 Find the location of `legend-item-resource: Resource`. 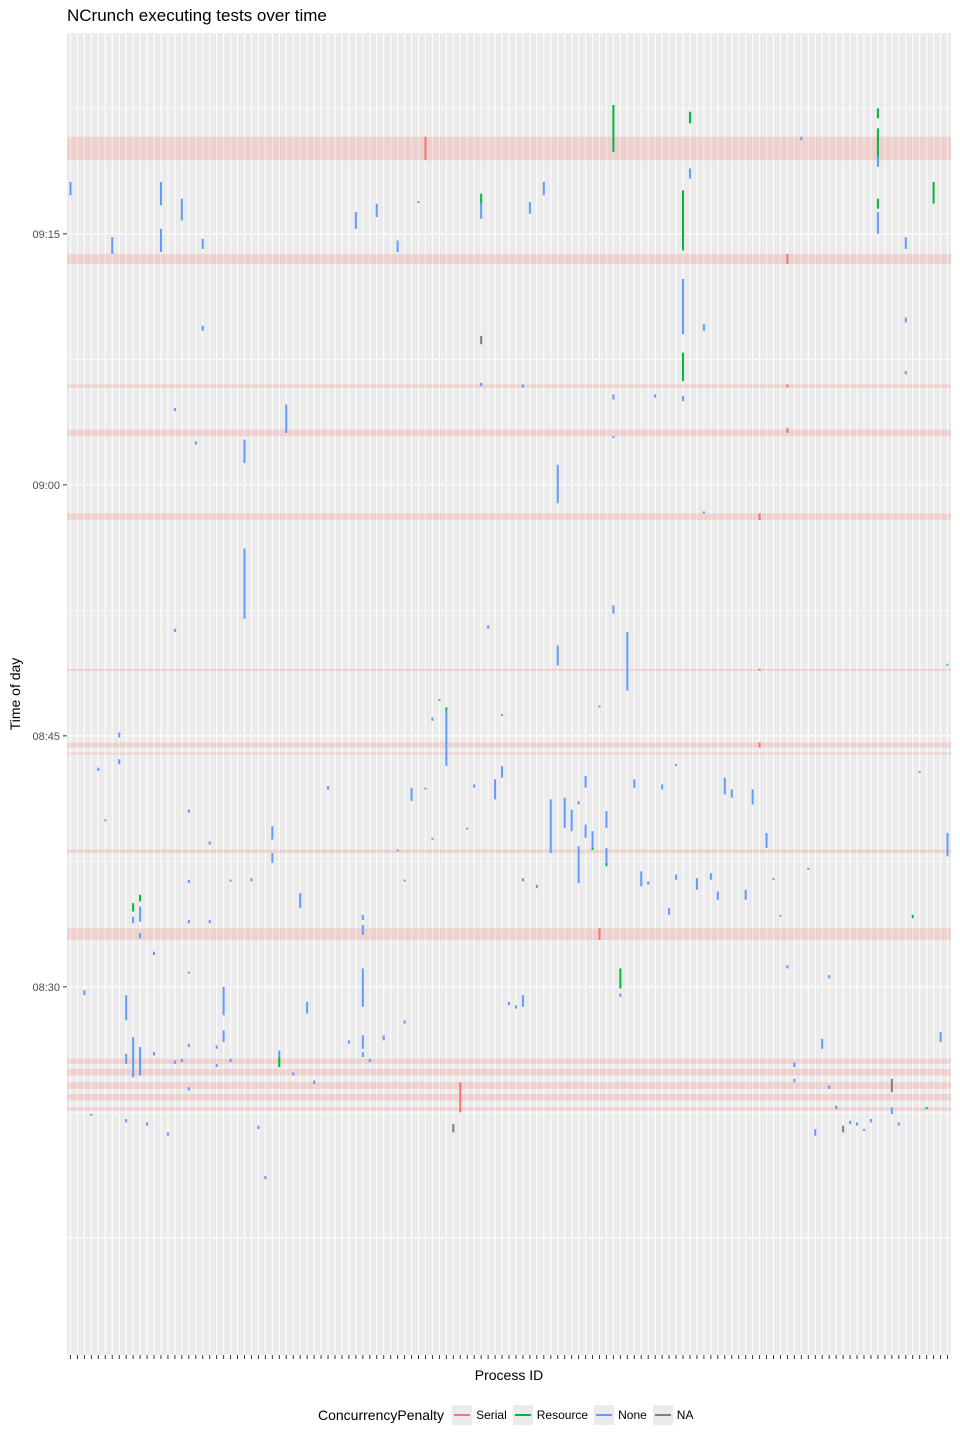

legend-item-resource: Resource is located at coordinates (550, 1415).